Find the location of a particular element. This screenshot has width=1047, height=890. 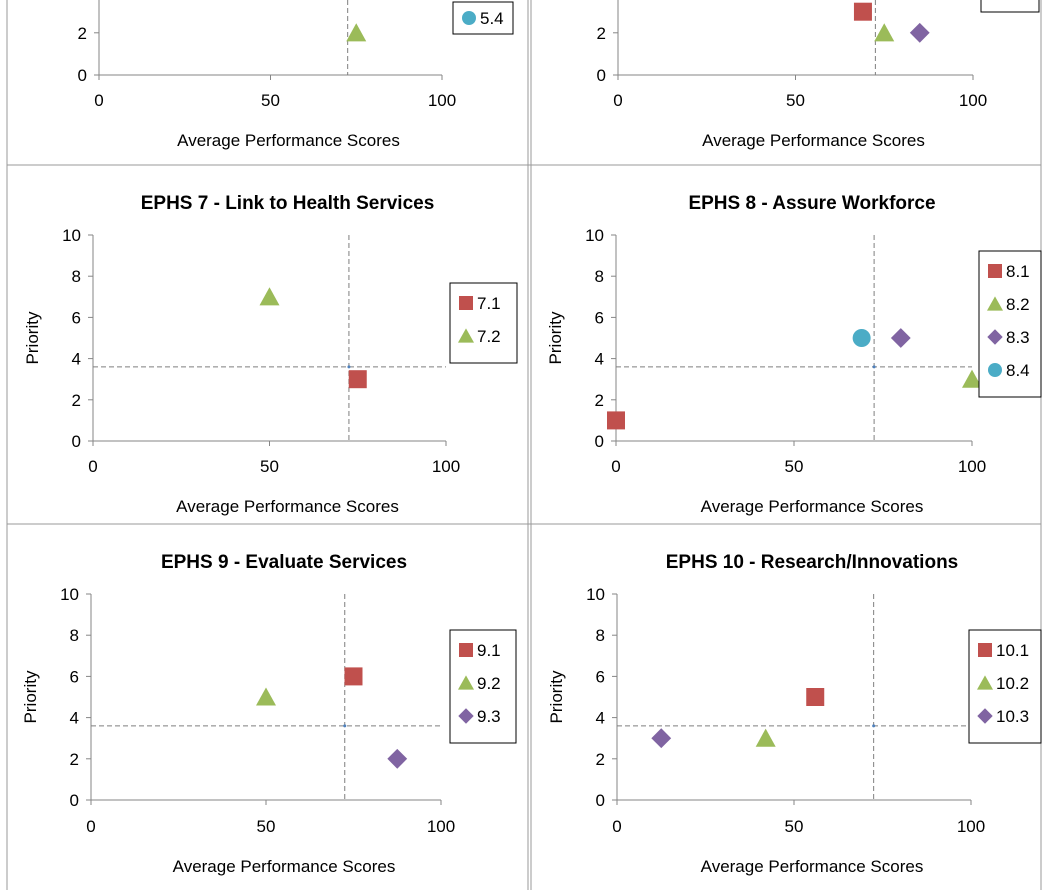

legend-label: 9.3 is located at coordinates (489, 716).